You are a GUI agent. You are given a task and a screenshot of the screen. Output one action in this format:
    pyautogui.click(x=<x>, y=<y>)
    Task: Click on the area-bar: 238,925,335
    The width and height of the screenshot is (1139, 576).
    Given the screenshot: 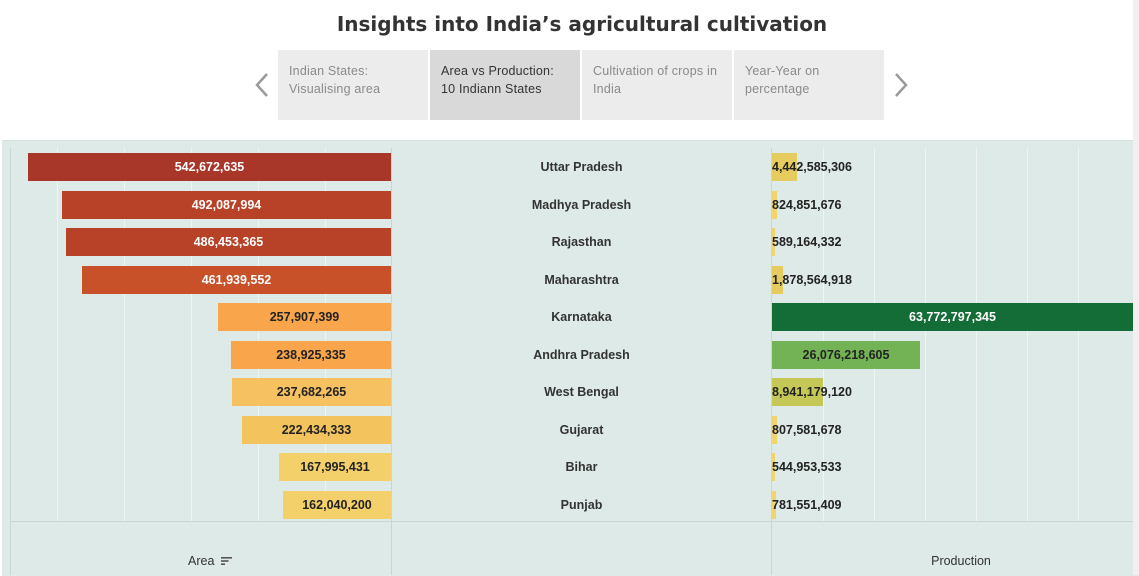 What is the action you would take?
    pyautogui.click(x=311, y=355)
    